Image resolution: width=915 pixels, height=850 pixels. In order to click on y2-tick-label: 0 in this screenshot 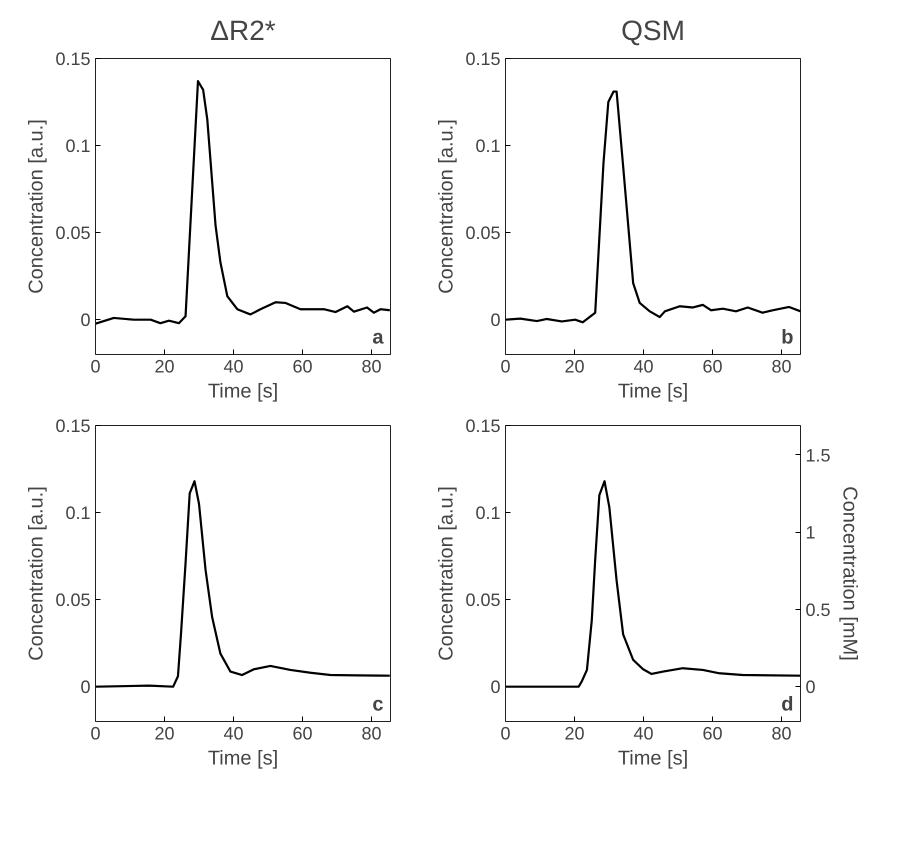, I will do `click(811, 687)`.